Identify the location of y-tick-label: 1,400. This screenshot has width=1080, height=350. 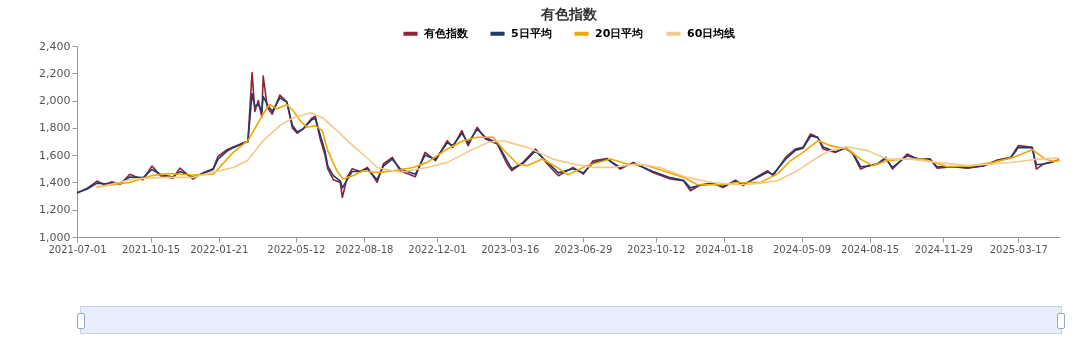
(55, 182).